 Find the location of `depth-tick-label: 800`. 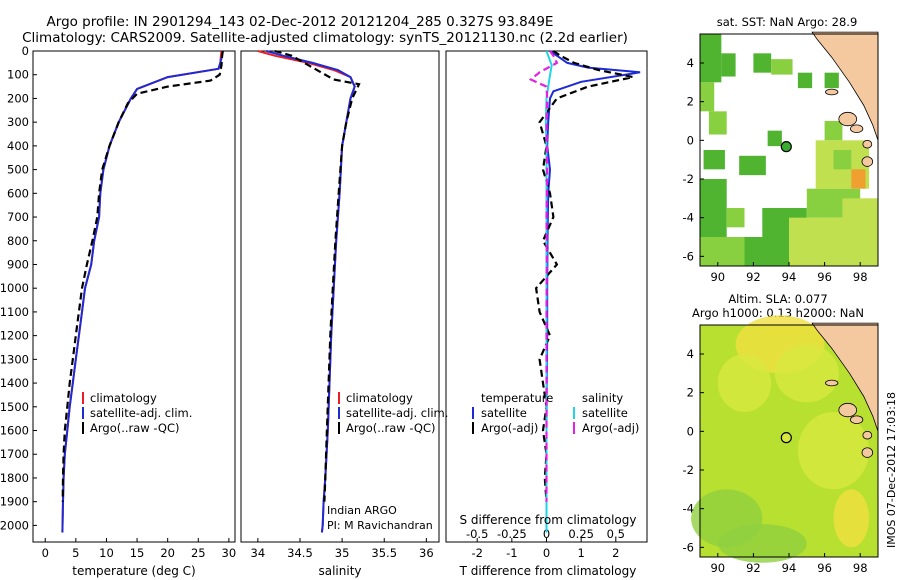

depth-tick-label: 800 is located at coordinates (18, 241).